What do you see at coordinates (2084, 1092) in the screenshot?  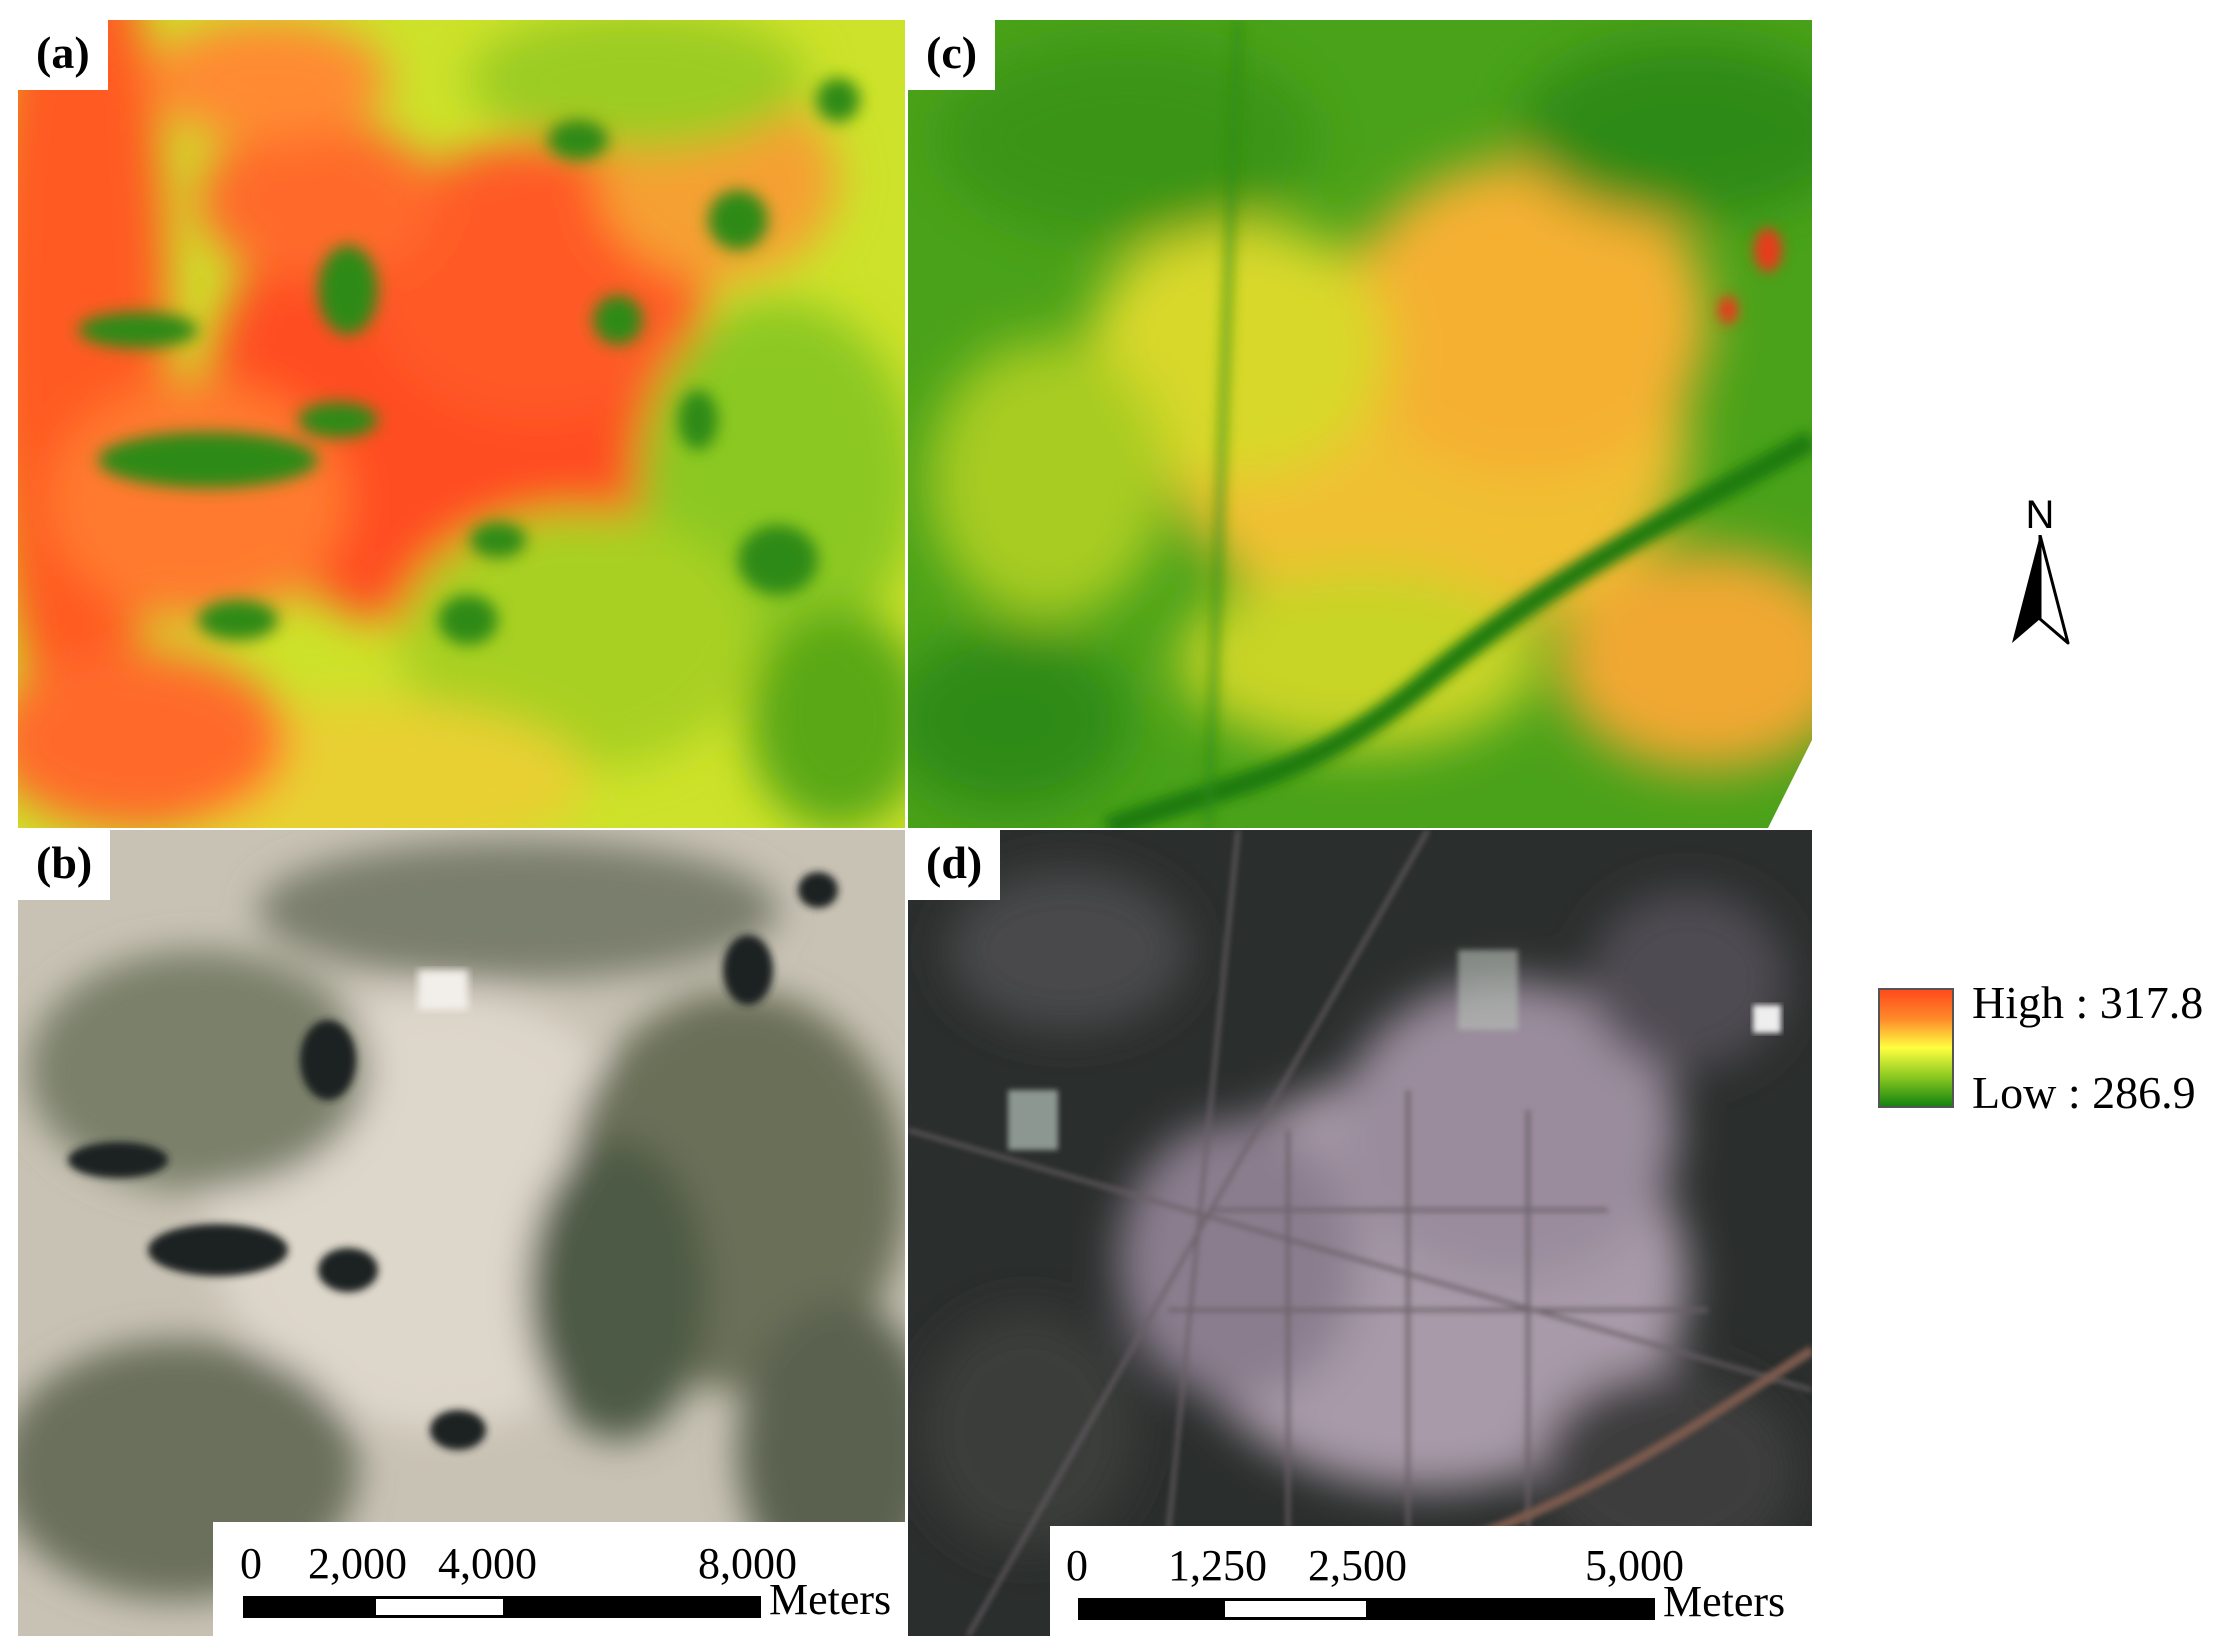 I see `legend-low-label: Low : 286.9` at bounding box center [2084, 1092].